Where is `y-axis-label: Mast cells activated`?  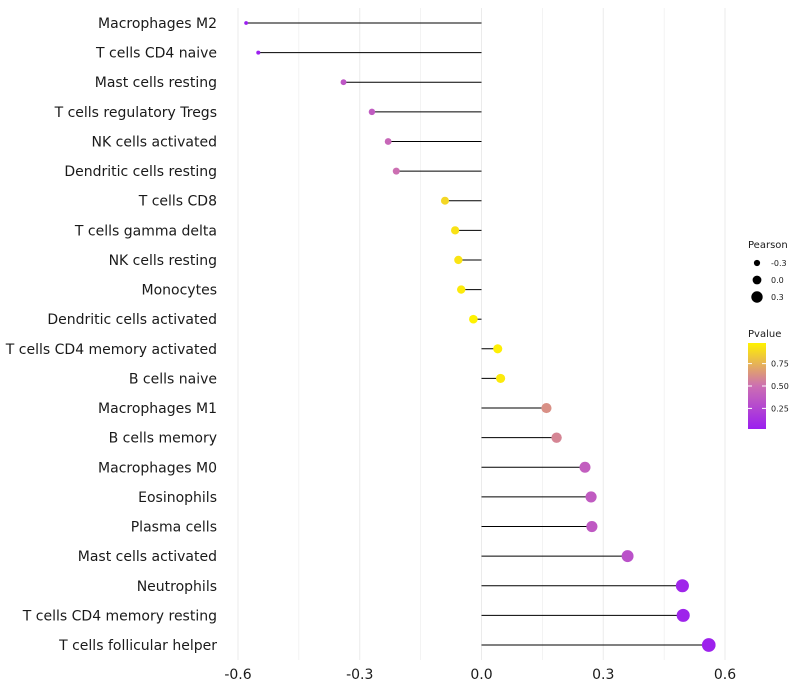 y-axis-label: Mast cells activated is located at coordinates (147, 557).